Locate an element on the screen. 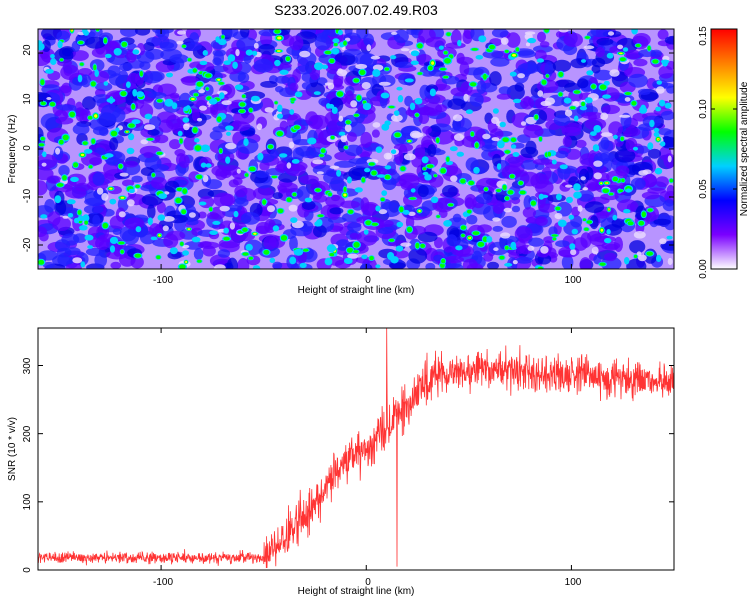  snr-x-tick: -100 is located at coordinates (163, 582).